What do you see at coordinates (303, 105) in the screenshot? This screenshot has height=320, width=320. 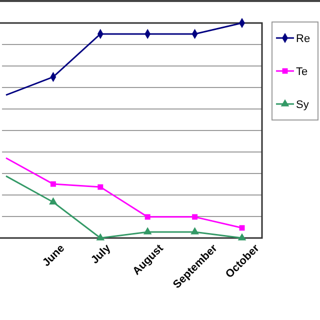 I see `legend-label: Sy` at bounding box center [303, 105].